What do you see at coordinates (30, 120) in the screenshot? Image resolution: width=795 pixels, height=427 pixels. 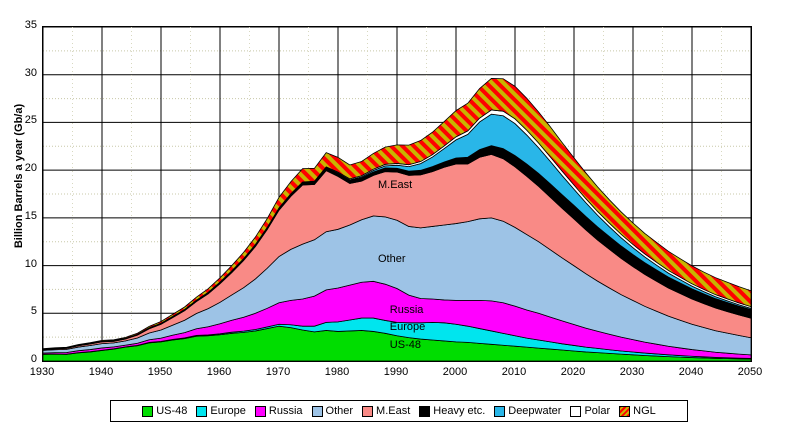 I see `y-tick-label: 25` at bounding box center [30, 120].